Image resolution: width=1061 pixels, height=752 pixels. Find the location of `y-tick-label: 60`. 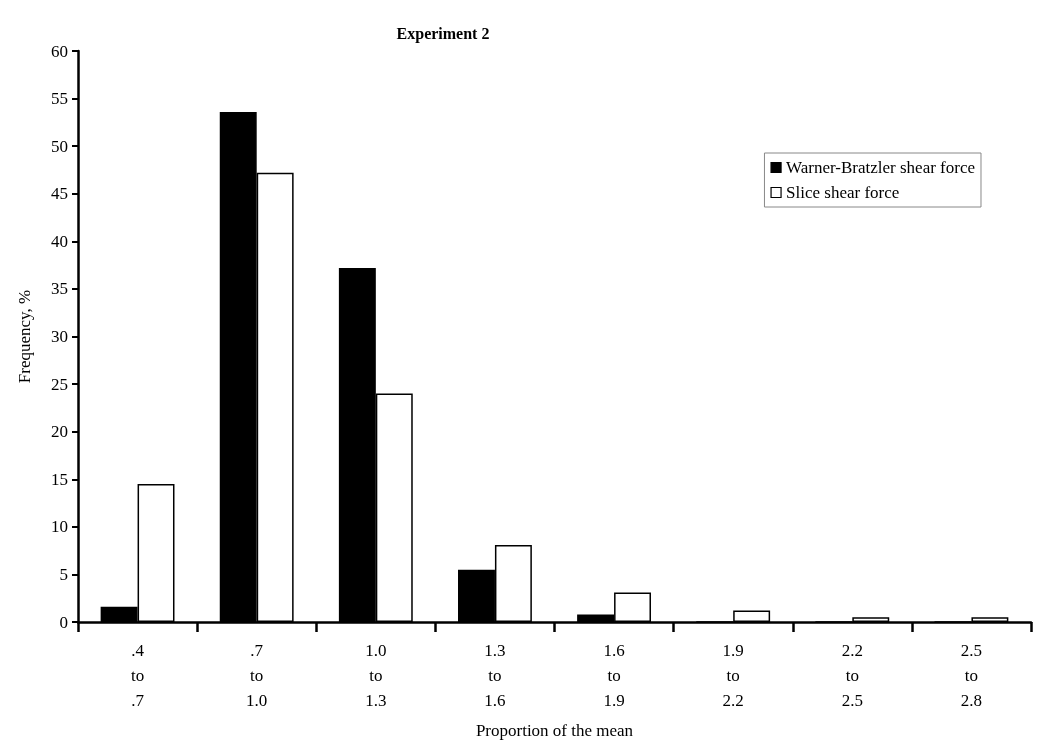

y-tick-label: 60 is located at coordinates (59, 51).